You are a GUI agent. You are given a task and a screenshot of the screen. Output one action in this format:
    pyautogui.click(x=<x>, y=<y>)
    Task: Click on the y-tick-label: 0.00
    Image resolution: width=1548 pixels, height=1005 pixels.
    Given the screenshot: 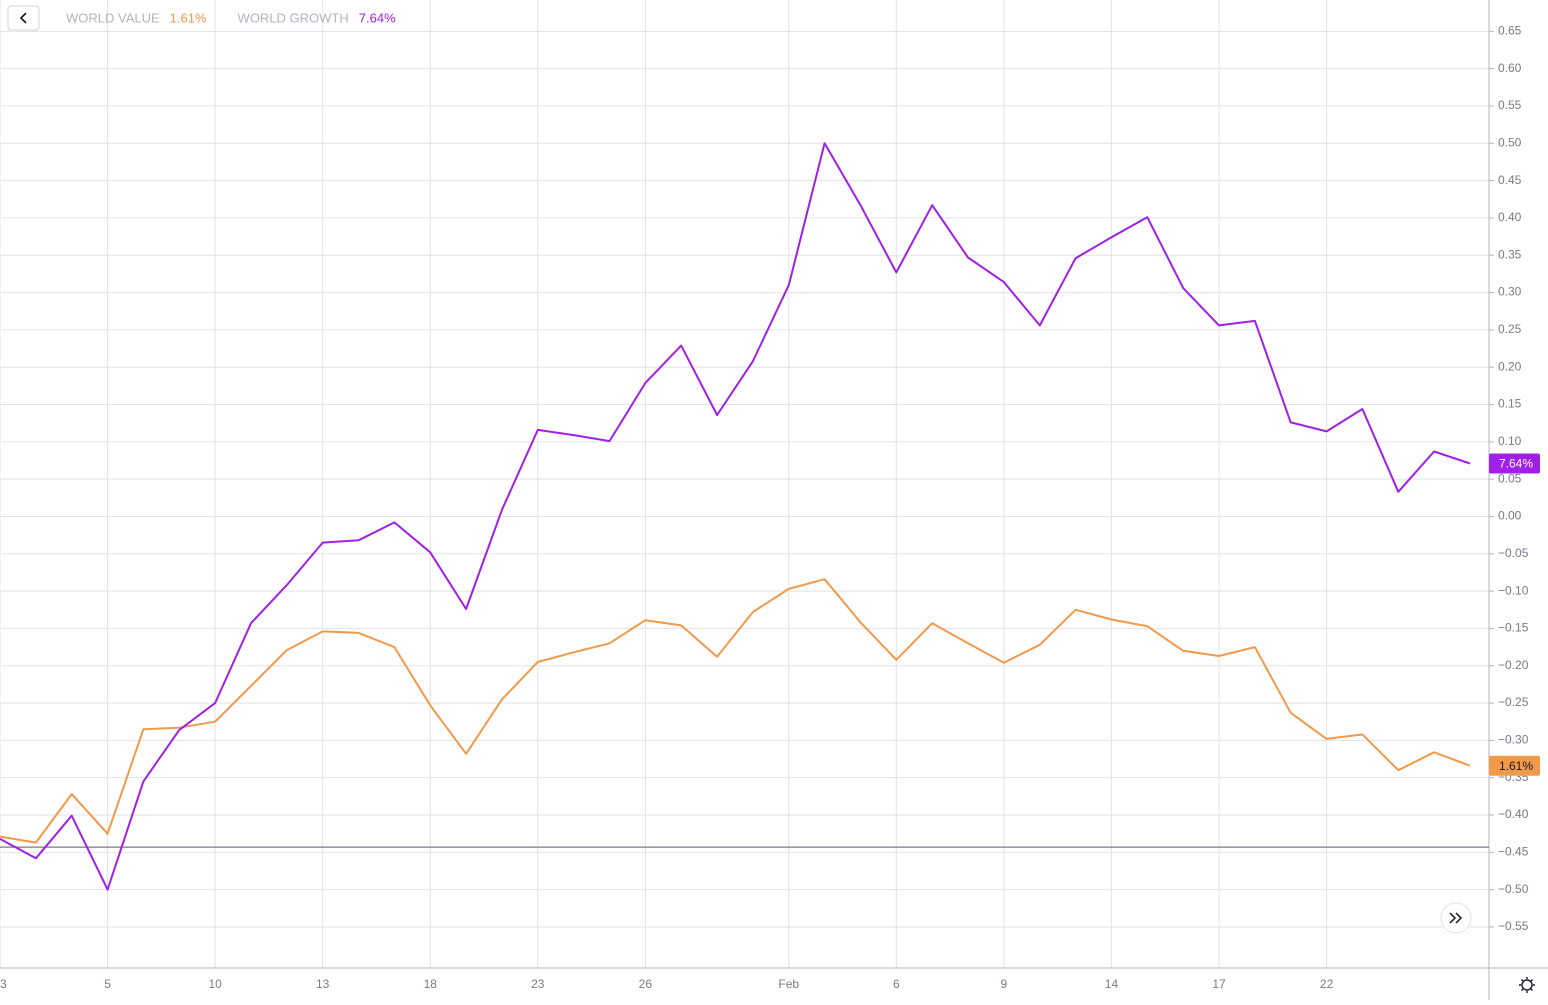 What is the action you would take?
    pyautogui.click(x=1510, y=516)
    